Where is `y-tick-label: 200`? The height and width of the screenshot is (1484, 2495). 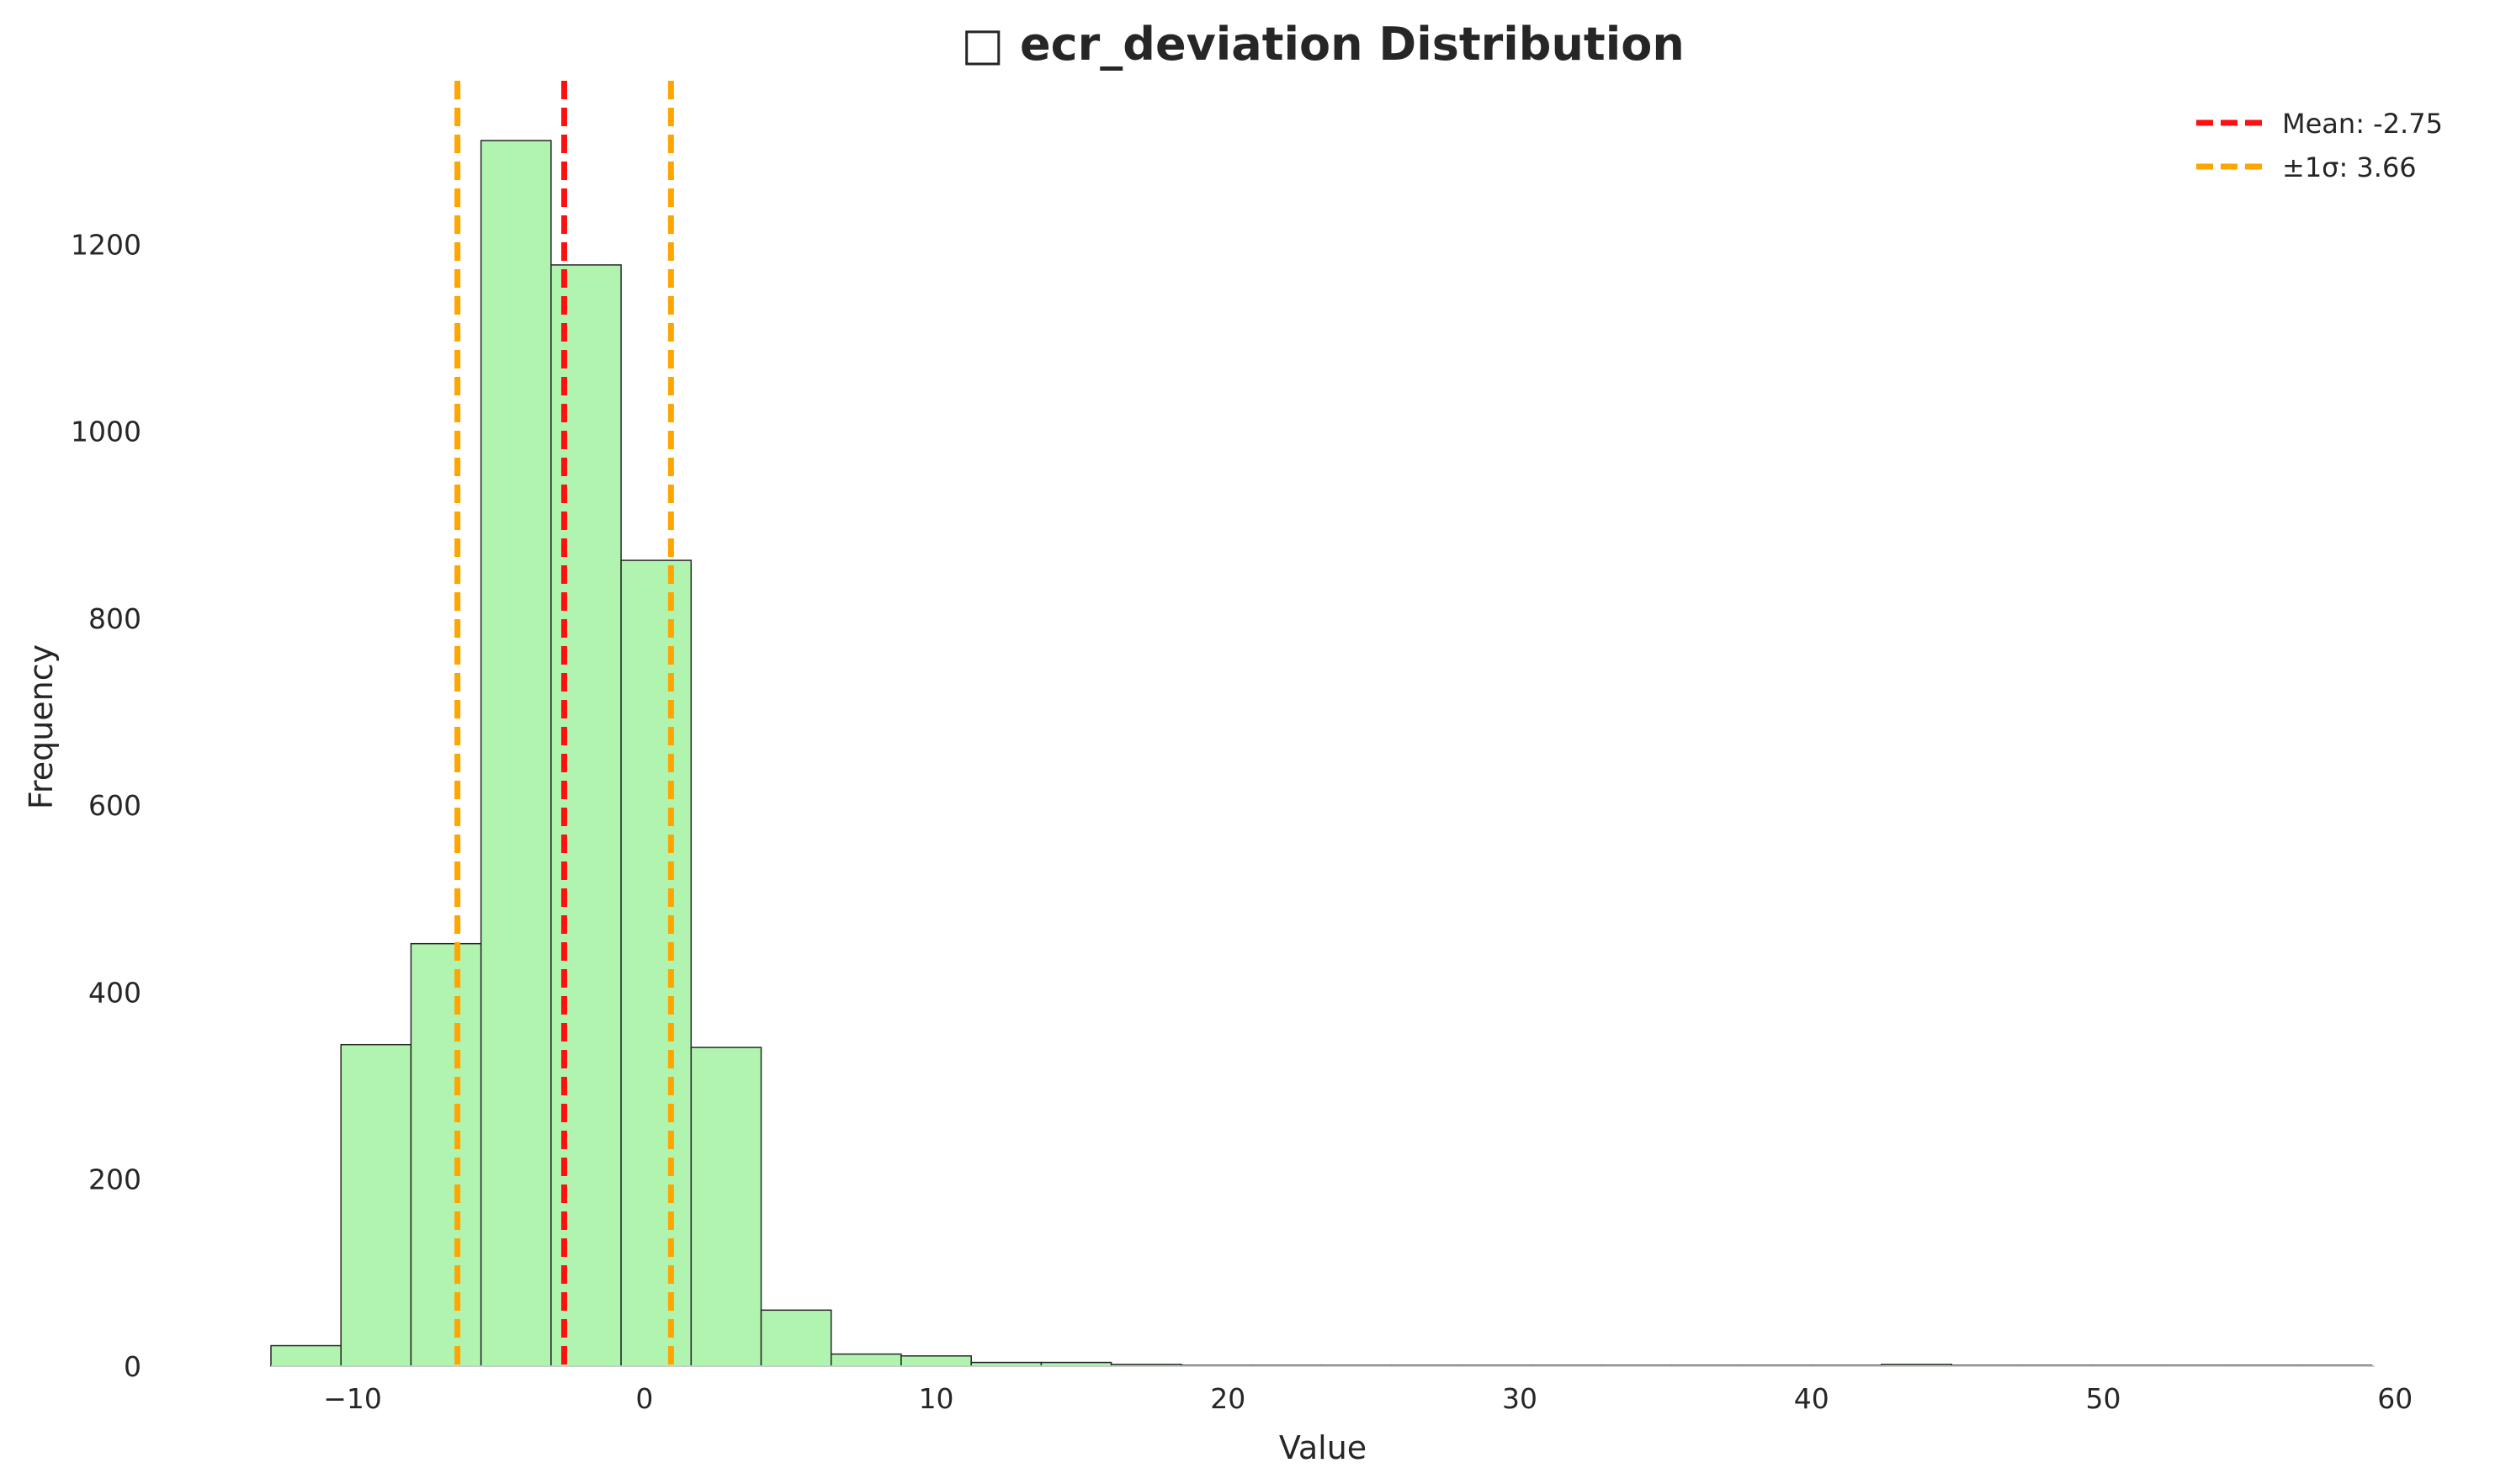
y-tick-label: 200 is located at coordinates (114, 1179).